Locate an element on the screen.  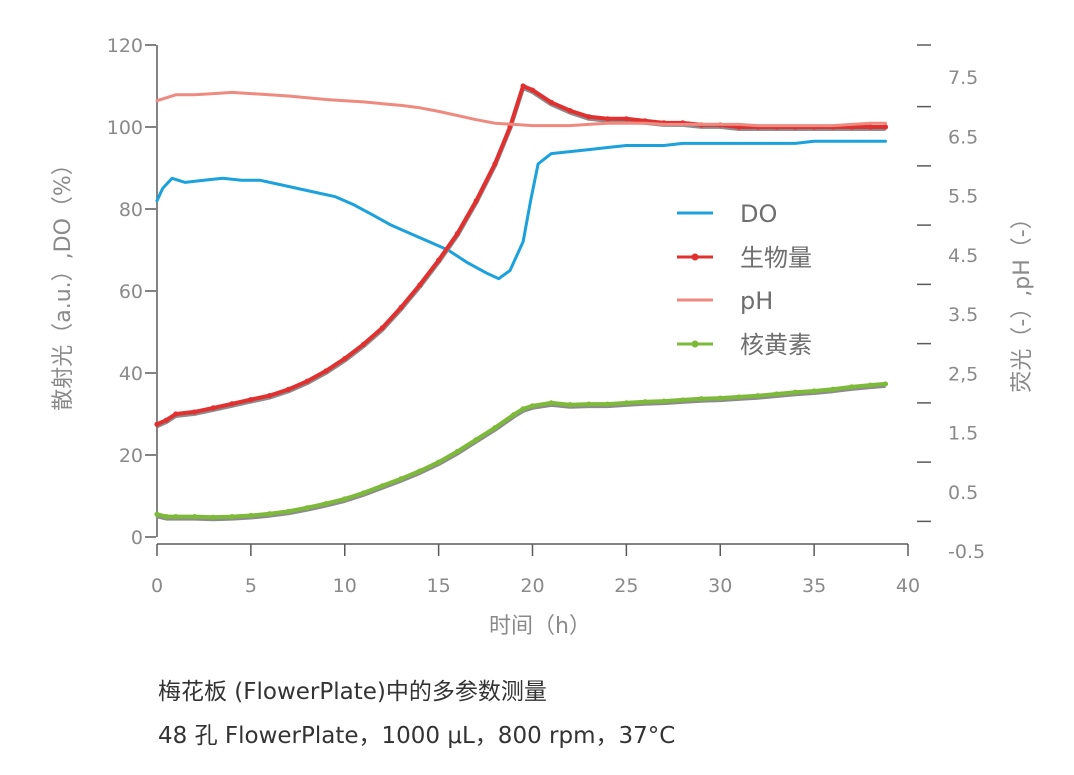
caption-subtitle: 48 孔 FlowerPlate，1000 μL，800 rpm，37°C is located at coordinates (417, 736).